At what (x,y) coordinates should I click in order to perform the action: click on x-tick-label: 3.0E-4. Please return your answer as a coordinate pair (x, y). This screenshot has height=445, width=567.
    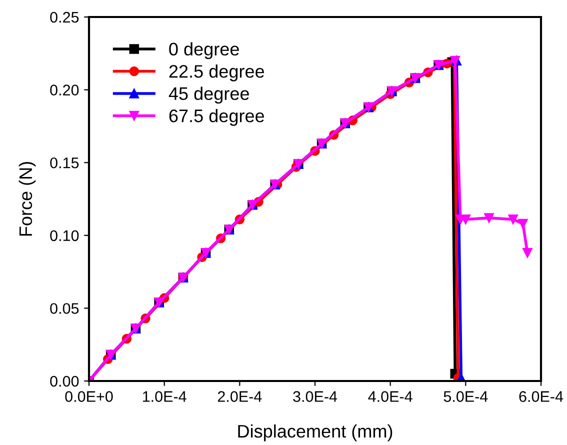
    Looking at the image, I should click on (315, 396).